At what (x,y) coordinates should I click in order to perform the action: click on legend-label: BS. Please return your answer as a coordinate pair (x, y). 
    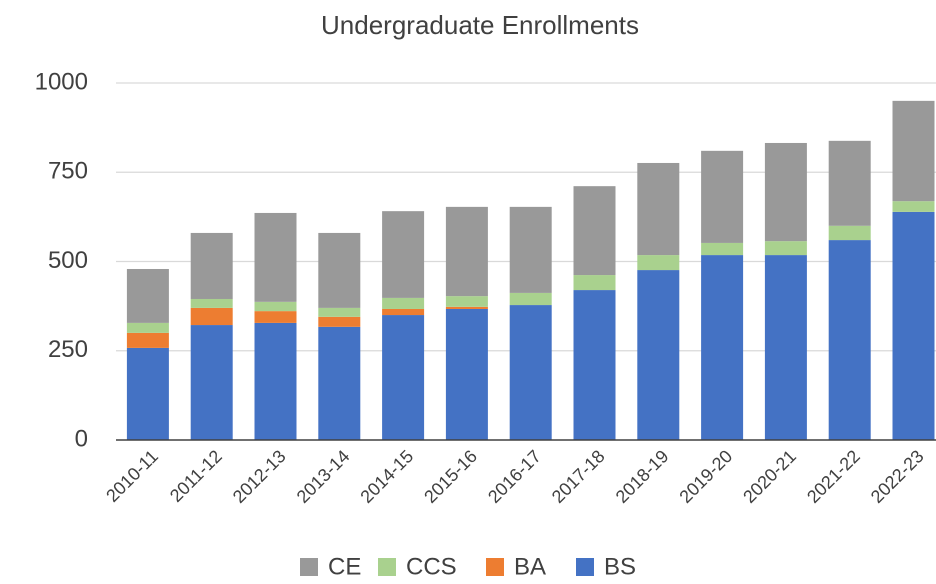
    Looking at the image, I should click on (620, 566).